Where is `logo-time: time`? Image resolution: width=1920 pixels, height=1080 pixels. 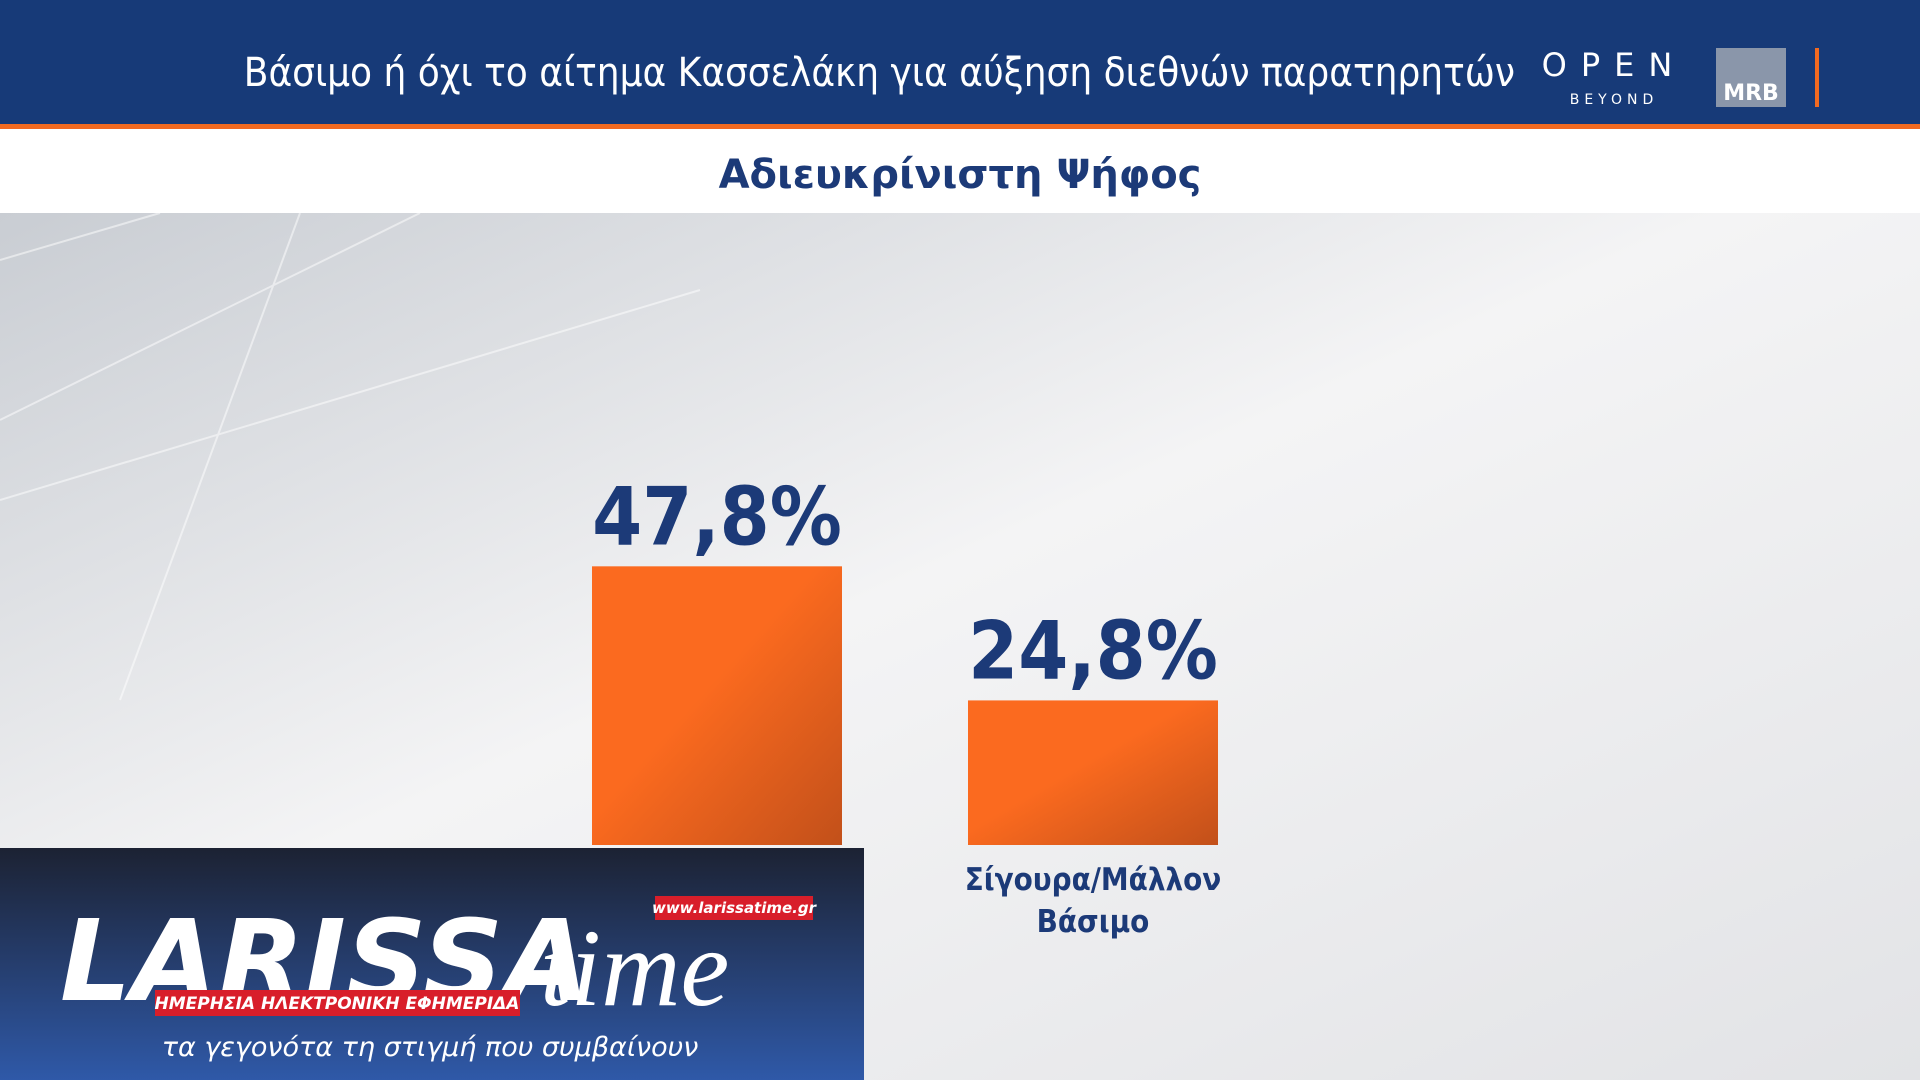
logo-time: time is located at coordinates (634, 968).